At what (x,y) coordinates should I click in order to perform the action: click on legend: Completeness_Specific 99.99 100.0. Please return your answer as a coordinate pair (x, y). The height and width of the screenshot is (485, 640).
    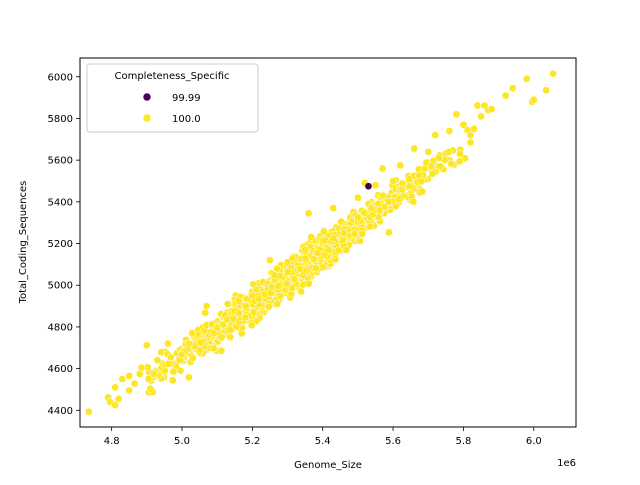
    Looking at the image, I should click on (172, 98).